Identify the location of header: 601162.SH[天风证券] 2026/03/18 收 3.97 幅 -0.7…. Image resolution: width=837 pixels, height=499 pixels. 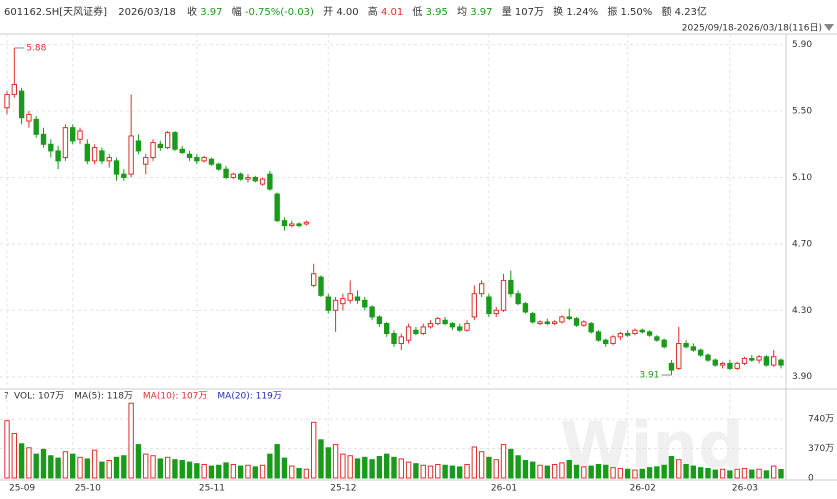
(355, 11).